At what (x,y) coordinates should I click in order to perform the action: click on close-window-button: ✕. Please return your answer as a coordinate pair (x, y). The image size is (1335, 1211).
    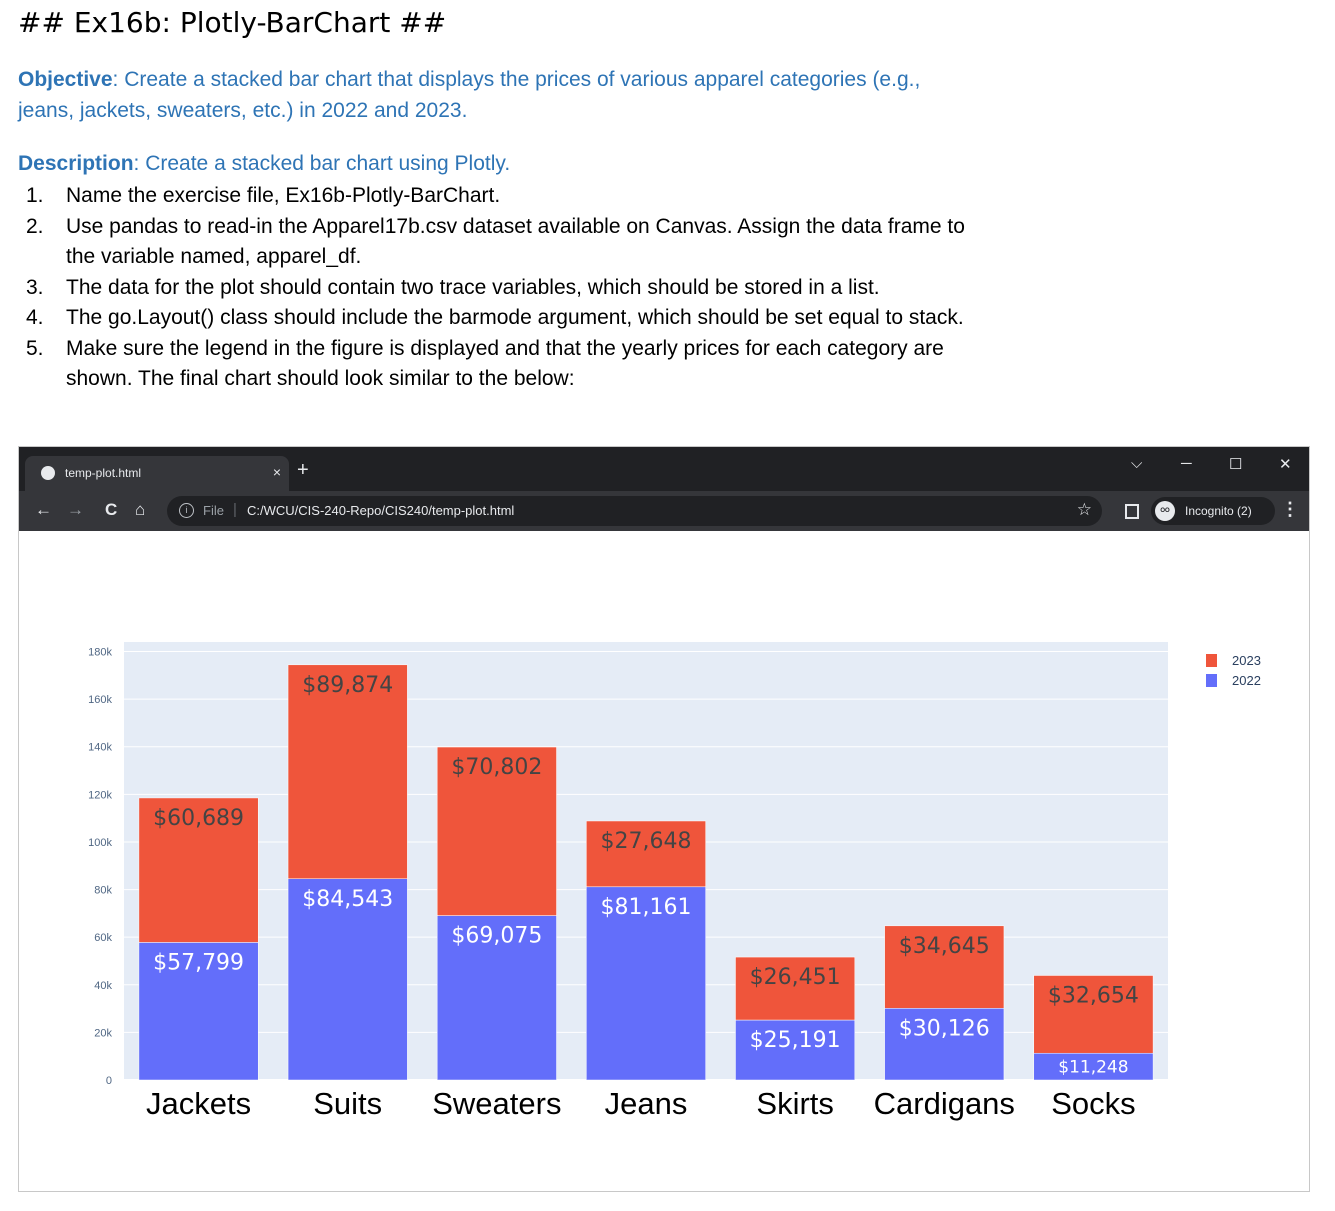
    Looking at the image, I should click on (1285, 464).